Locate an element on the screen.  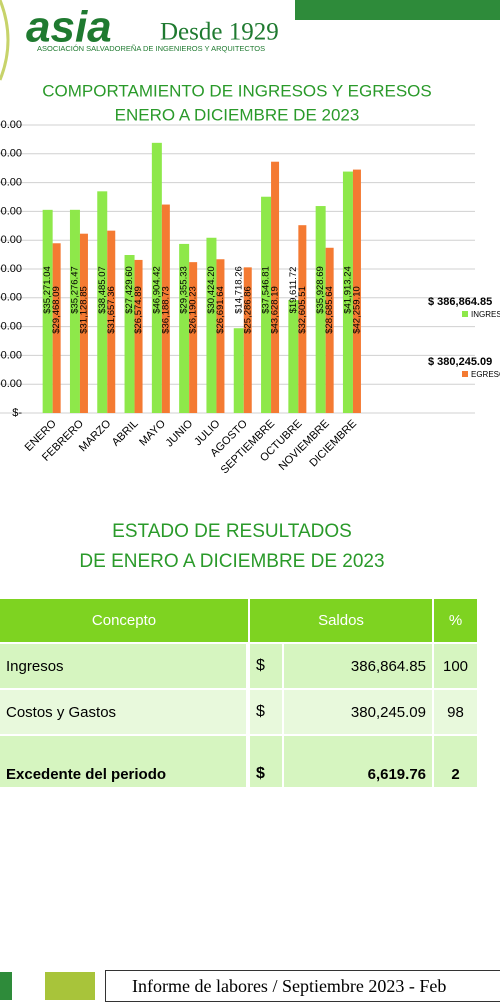
header-row: Concepto Saldos% is located at coordinates (238, 620).